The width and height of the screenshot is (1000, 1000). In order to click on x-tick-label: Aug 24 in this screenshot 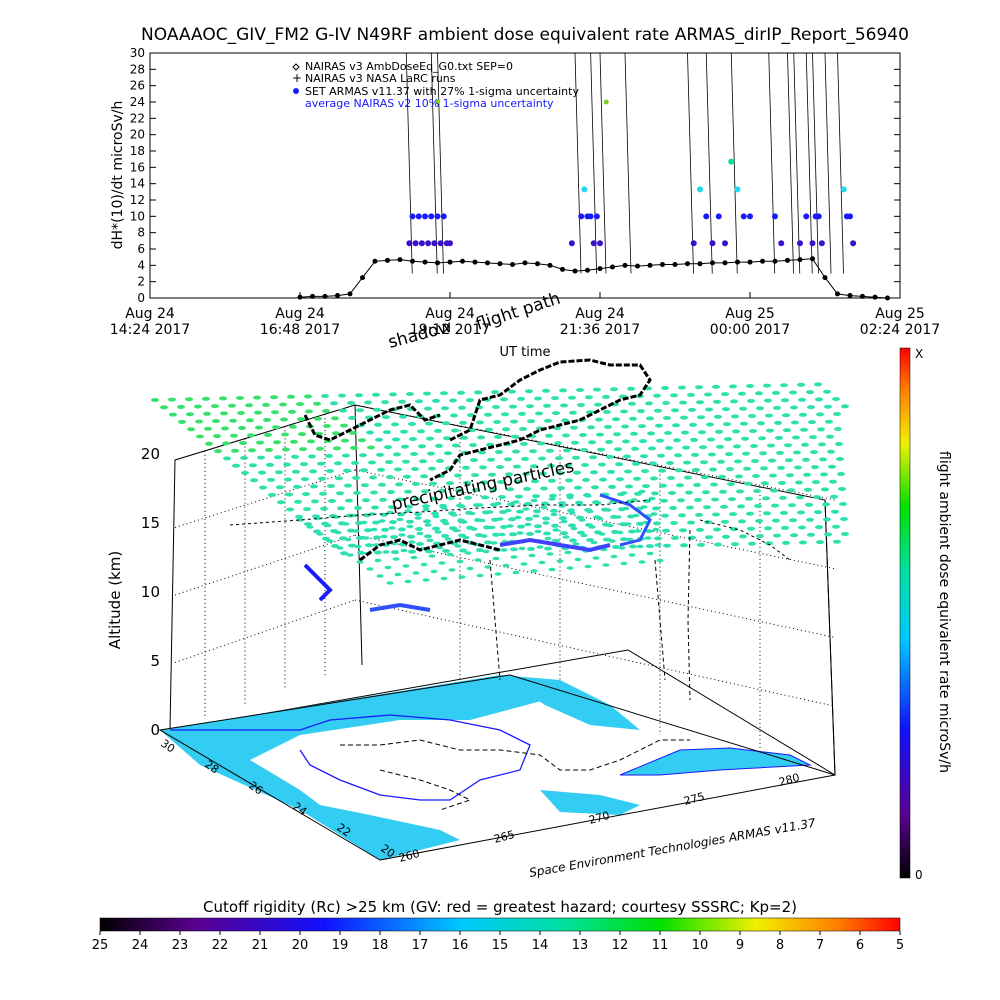, I will do `click(150, 314)`.